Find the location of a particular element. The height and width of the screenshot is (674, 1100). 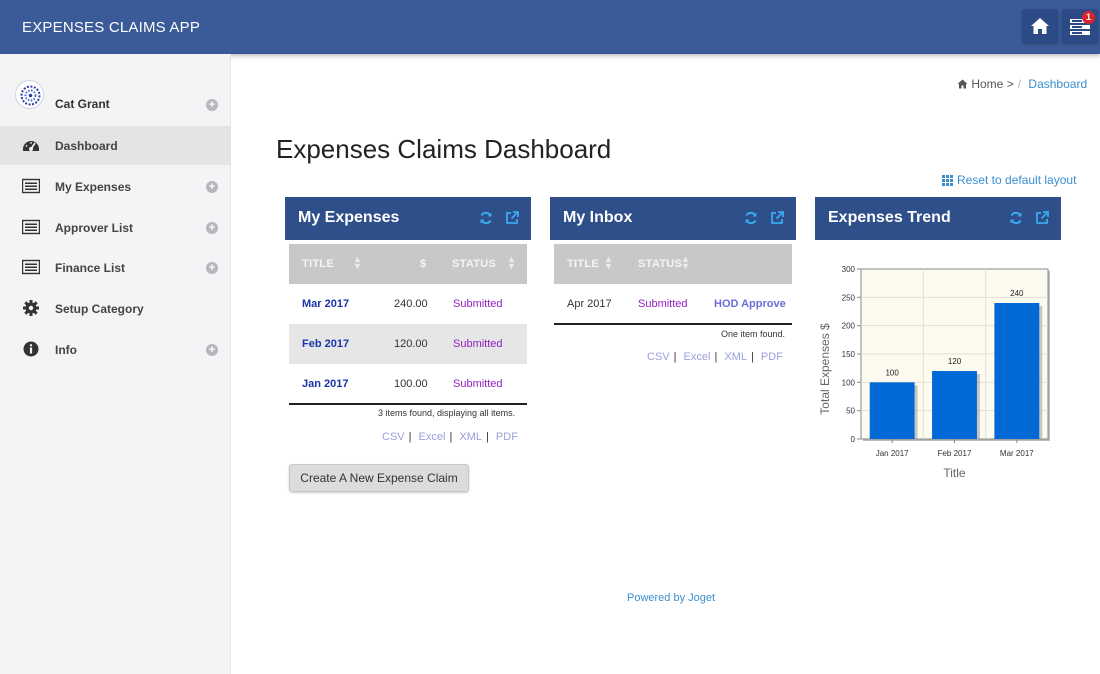

y-tick-label: 200 is located at coordinates (849, 326).